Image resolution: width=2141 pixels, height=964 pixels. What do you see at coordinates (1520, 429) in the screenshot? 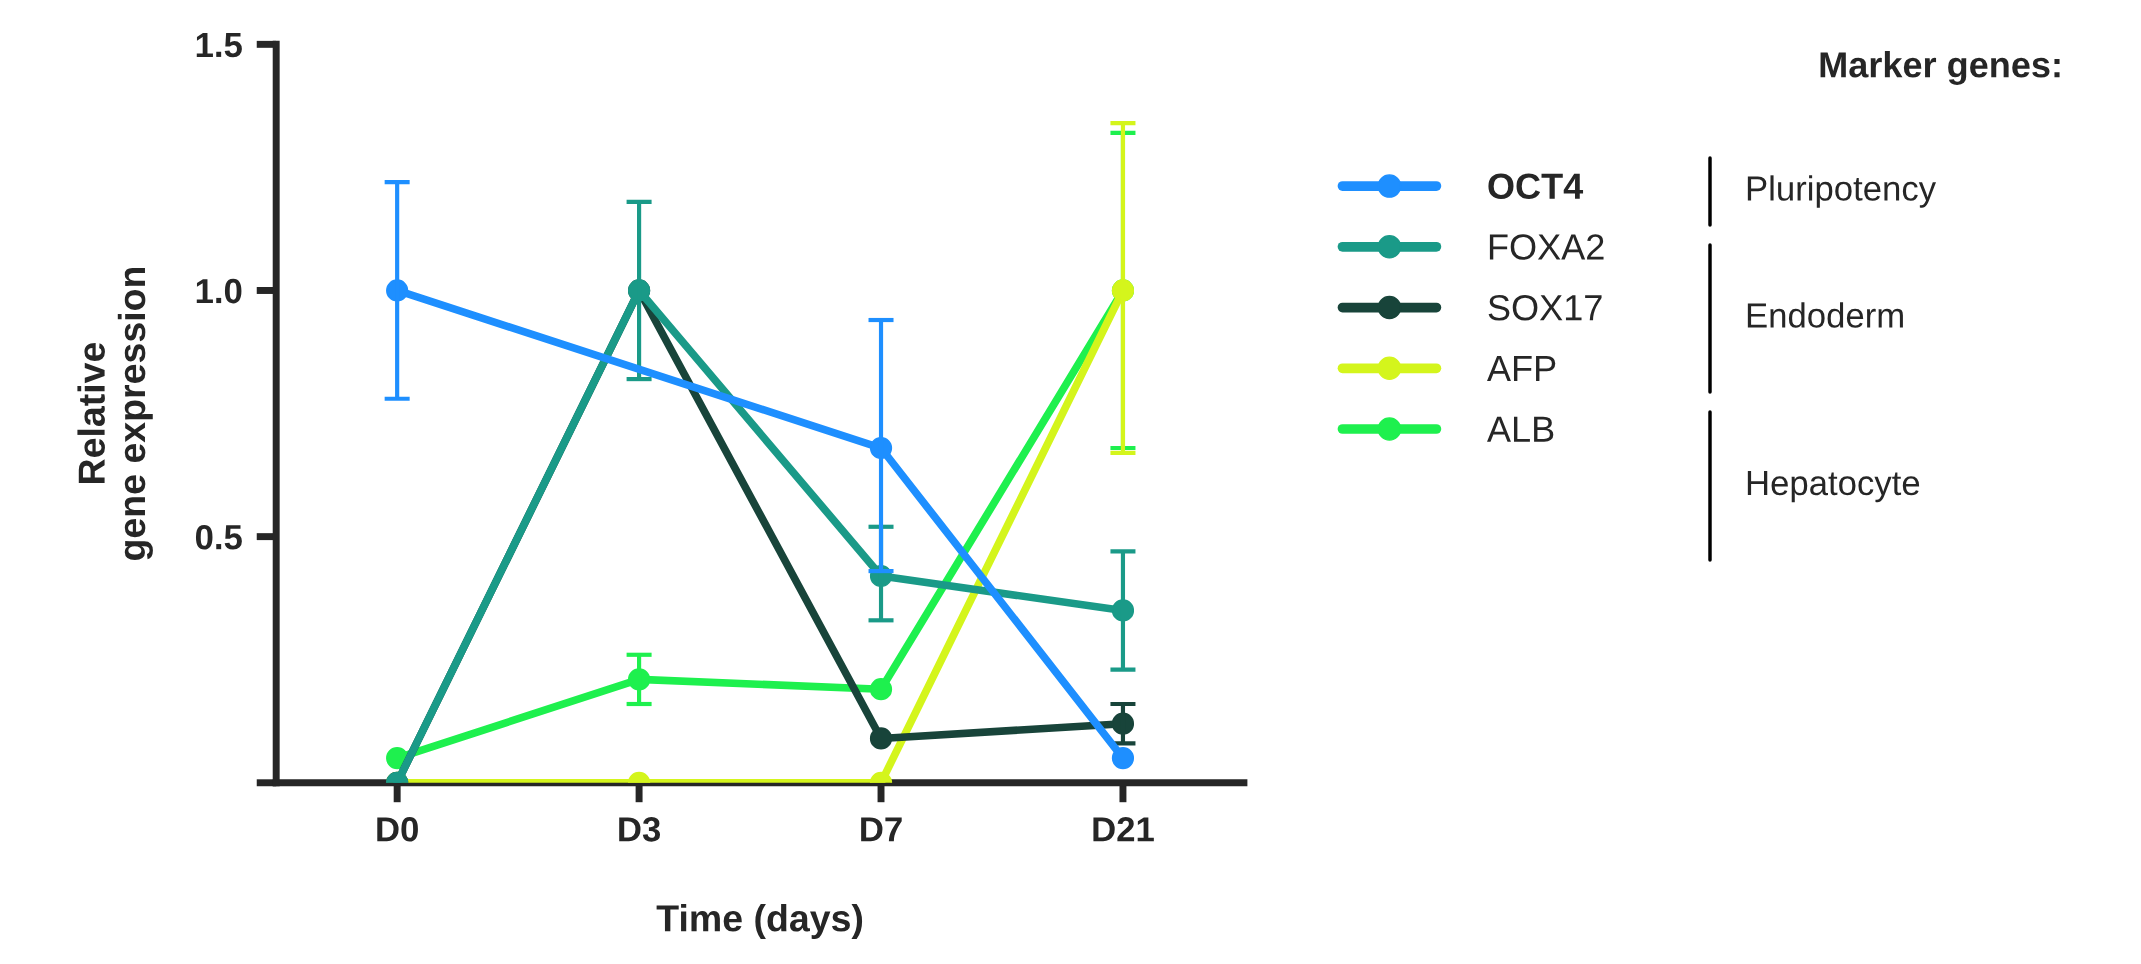
I see `legend-label: ALB` at bounding box center [1520, 429].